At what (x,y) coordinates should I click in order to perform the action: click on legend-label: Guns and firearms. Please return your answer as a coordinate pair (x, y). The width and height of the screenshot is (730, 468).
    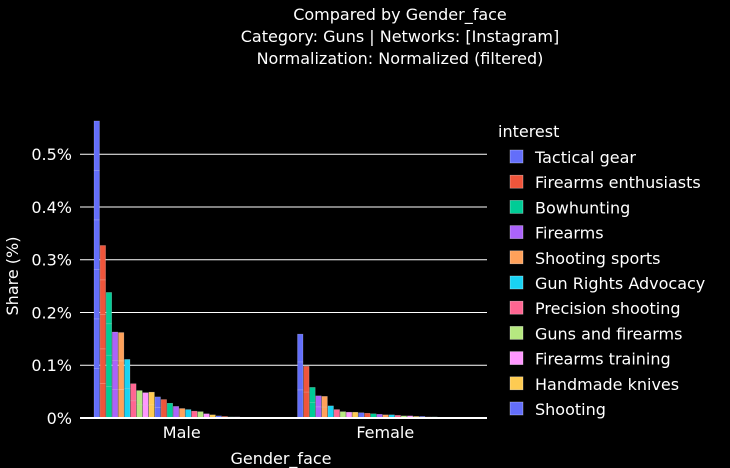
    Looking at the image, I should click on (608, 333).